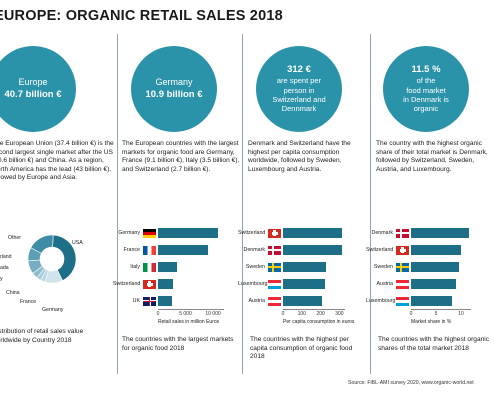 Image resolution: width=495 pixels, height=400 pixels. I want to click on donut-label-other: Other, so click(14, 238).